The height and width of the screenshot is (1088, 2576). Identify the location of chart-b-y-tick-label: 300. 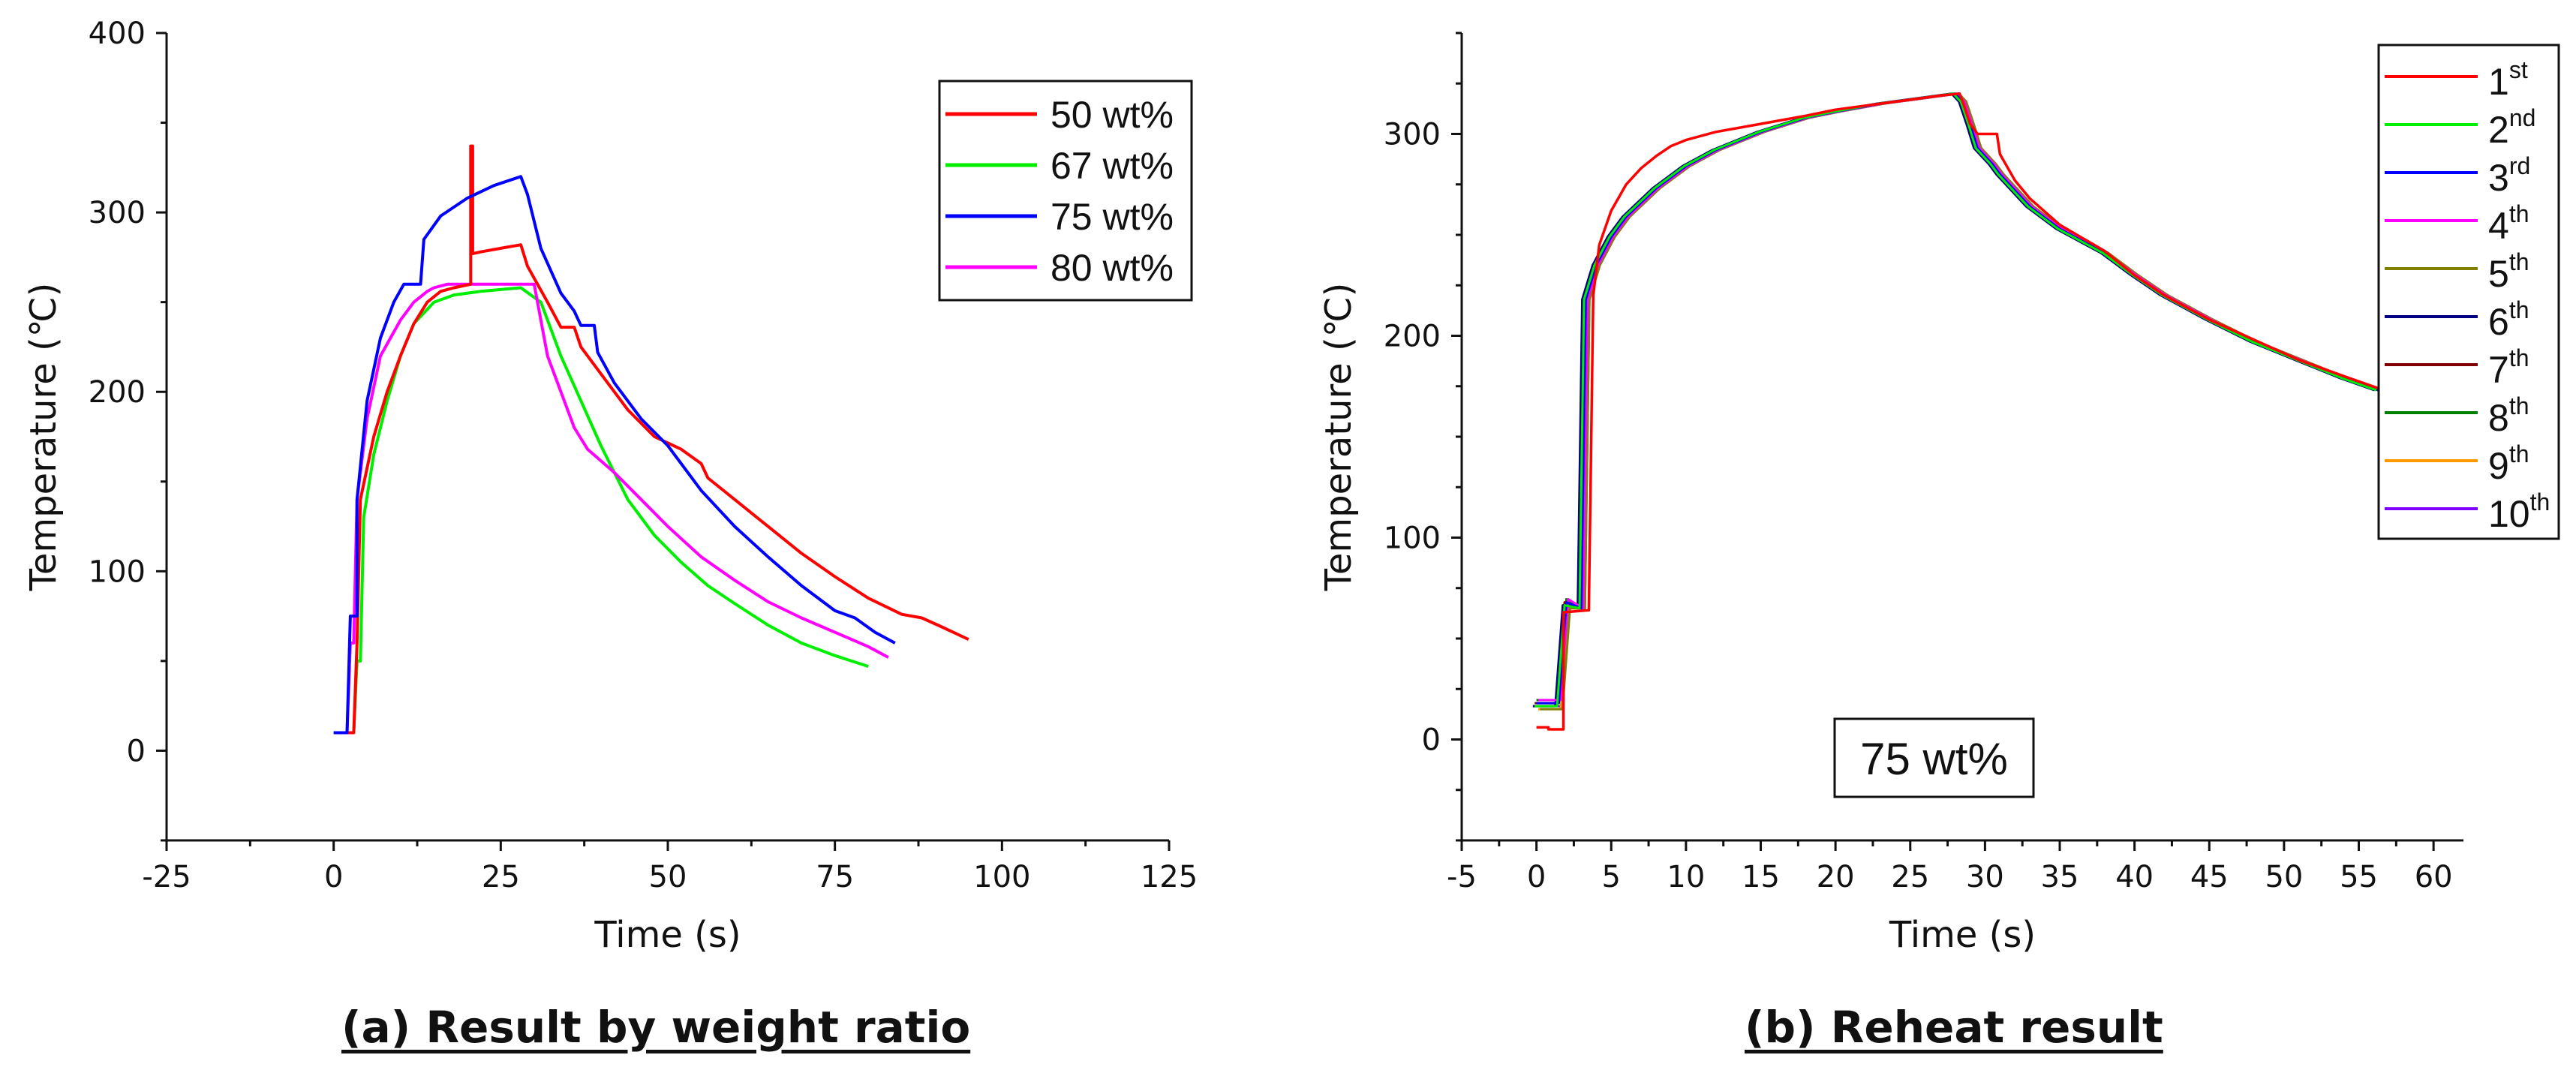
(1412, 135).